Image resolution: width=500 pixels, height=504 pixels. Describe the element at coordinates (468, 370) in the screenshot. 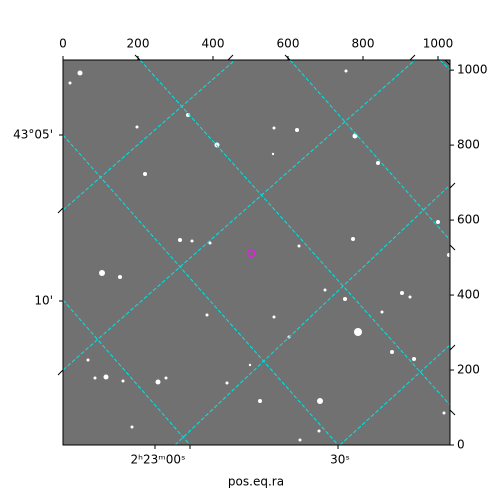

I see `y-tick-label: 200` at that location.